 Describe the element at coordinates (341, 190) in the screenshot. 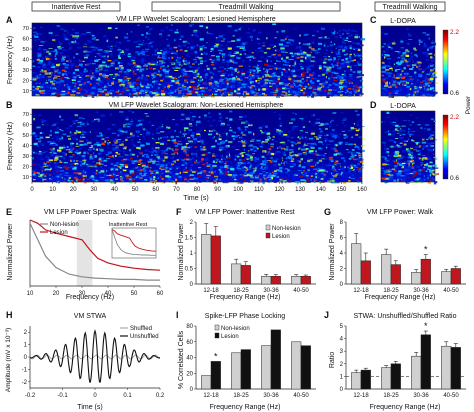

I see `xtick-label: 150` at that location.